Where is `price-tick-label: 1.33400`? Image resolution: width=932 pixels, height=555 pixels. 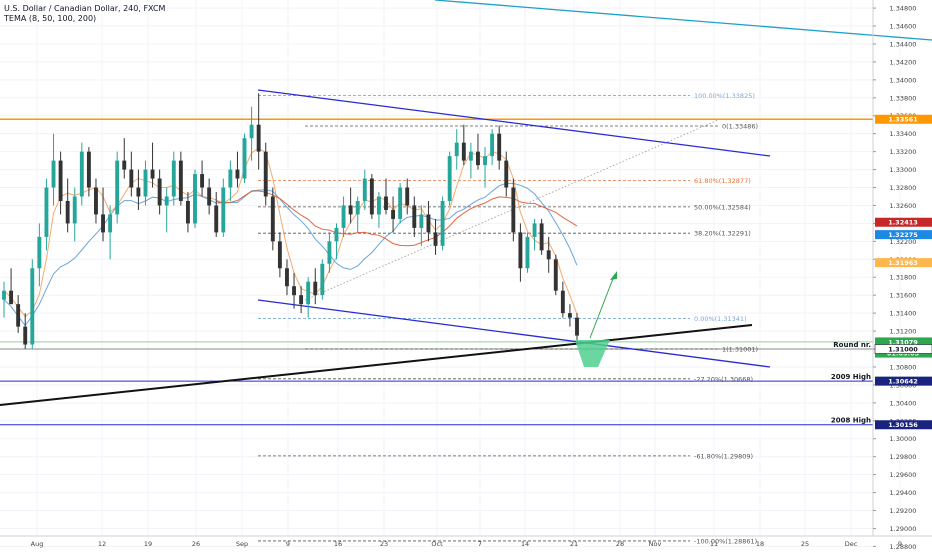
price-tick-label: 1.33400 is located at coordinates (903, 134).